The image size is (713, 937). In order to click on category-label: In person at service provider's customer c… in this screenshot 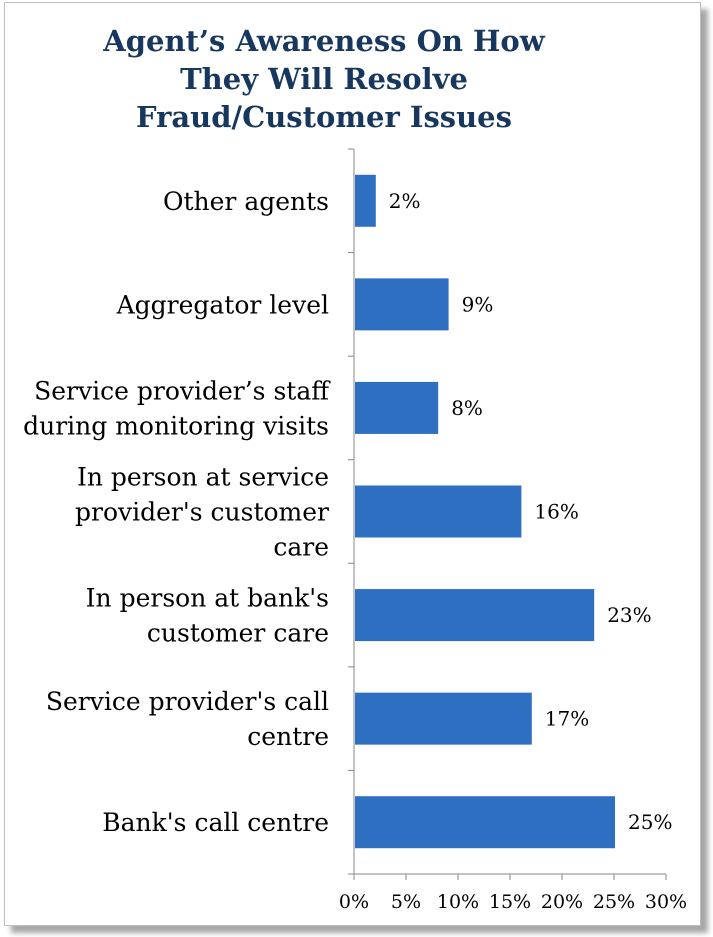, I will do `click(202, 512)`.